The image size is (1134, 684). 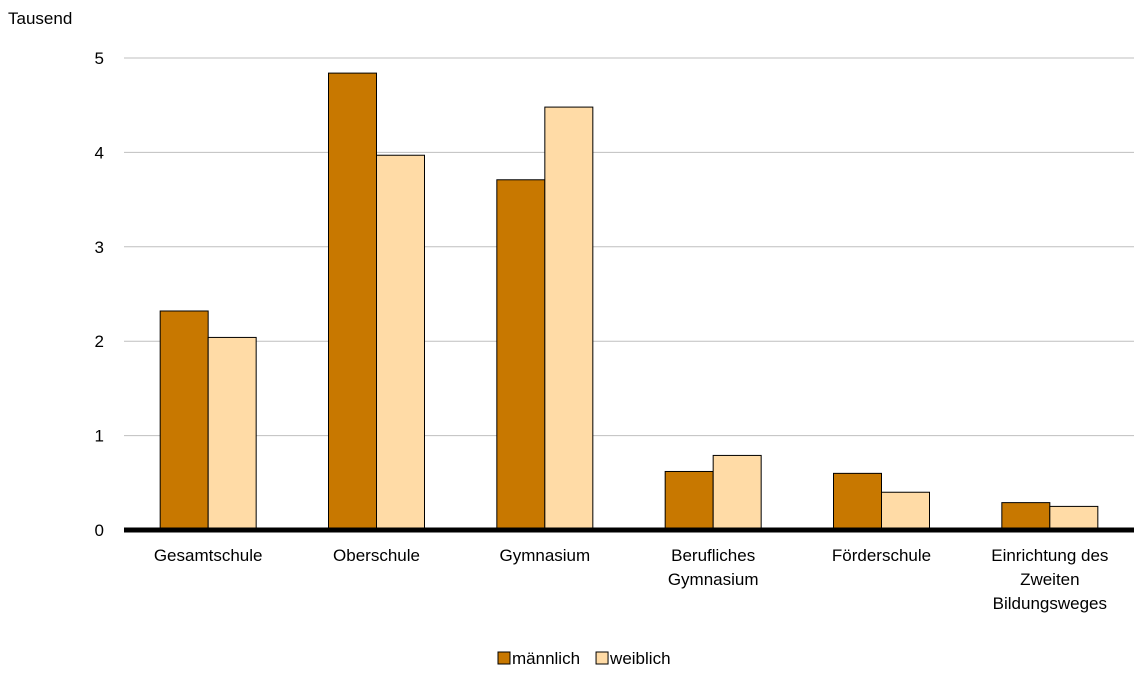 I want to click on legend-label: männlich, so click(x=546, y=658).